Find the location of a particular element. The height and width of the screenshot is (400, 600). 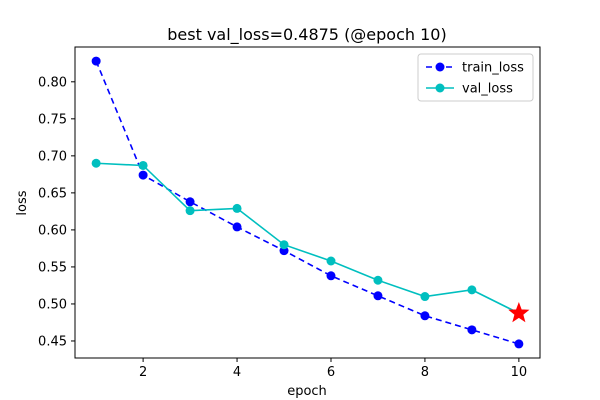

x-axis-label: epoch is located at coordinates (307, 391).